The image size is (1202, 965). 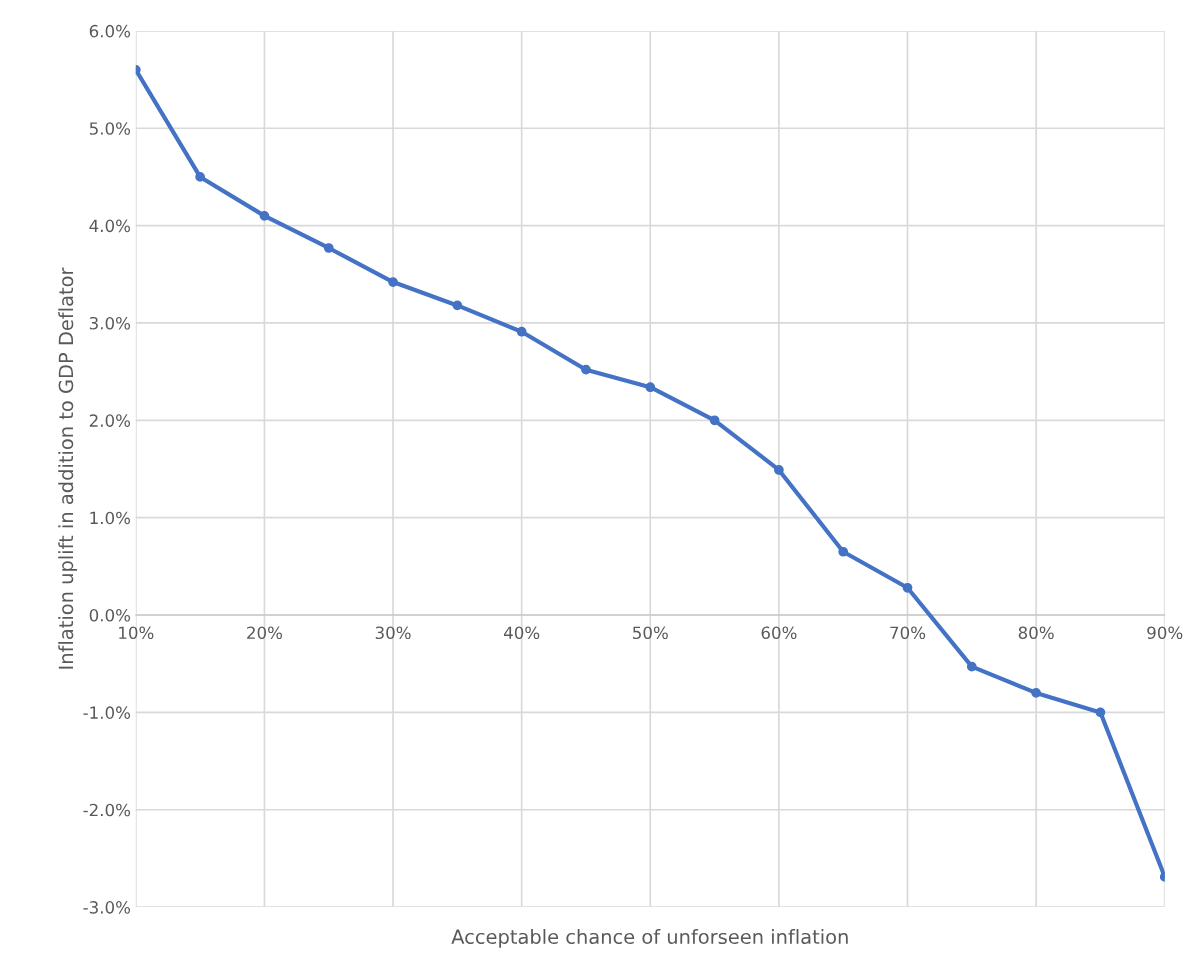 I want to click on x-tick-label: 20%, so click(x=265, y=633).